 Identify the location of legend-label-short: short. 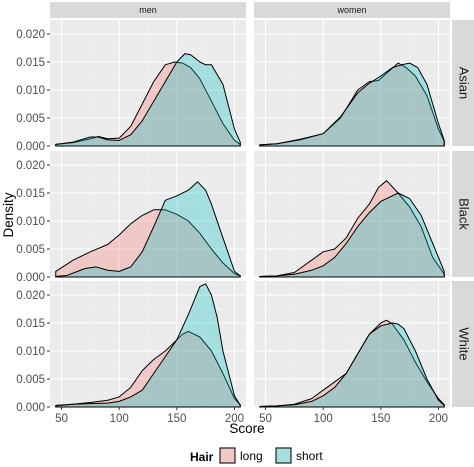
(309, 456).